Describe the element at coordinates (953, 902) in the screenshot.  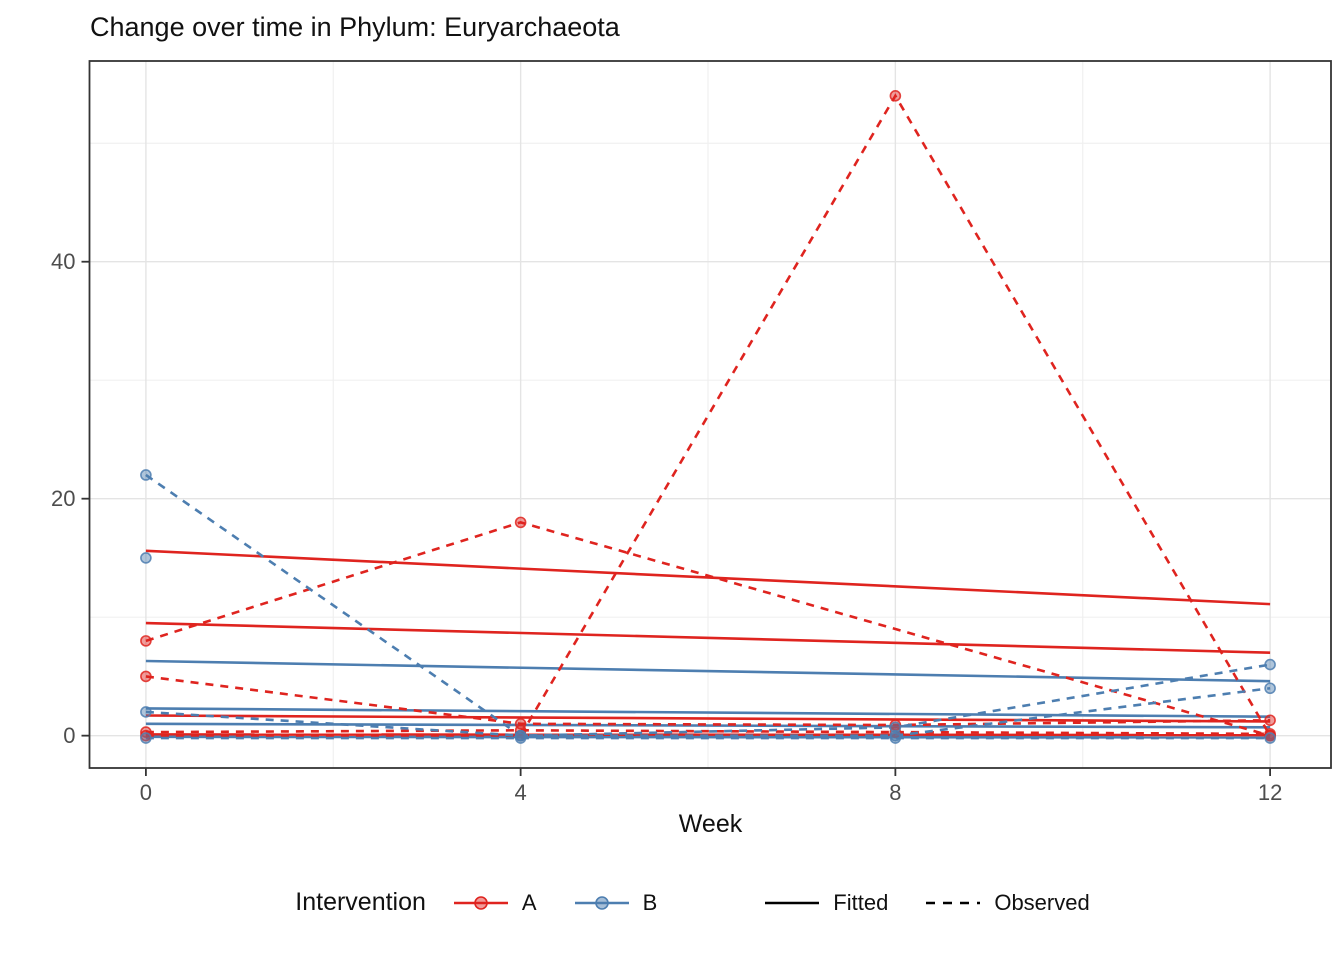
I see `legend-key-observed-glyph` at that location.